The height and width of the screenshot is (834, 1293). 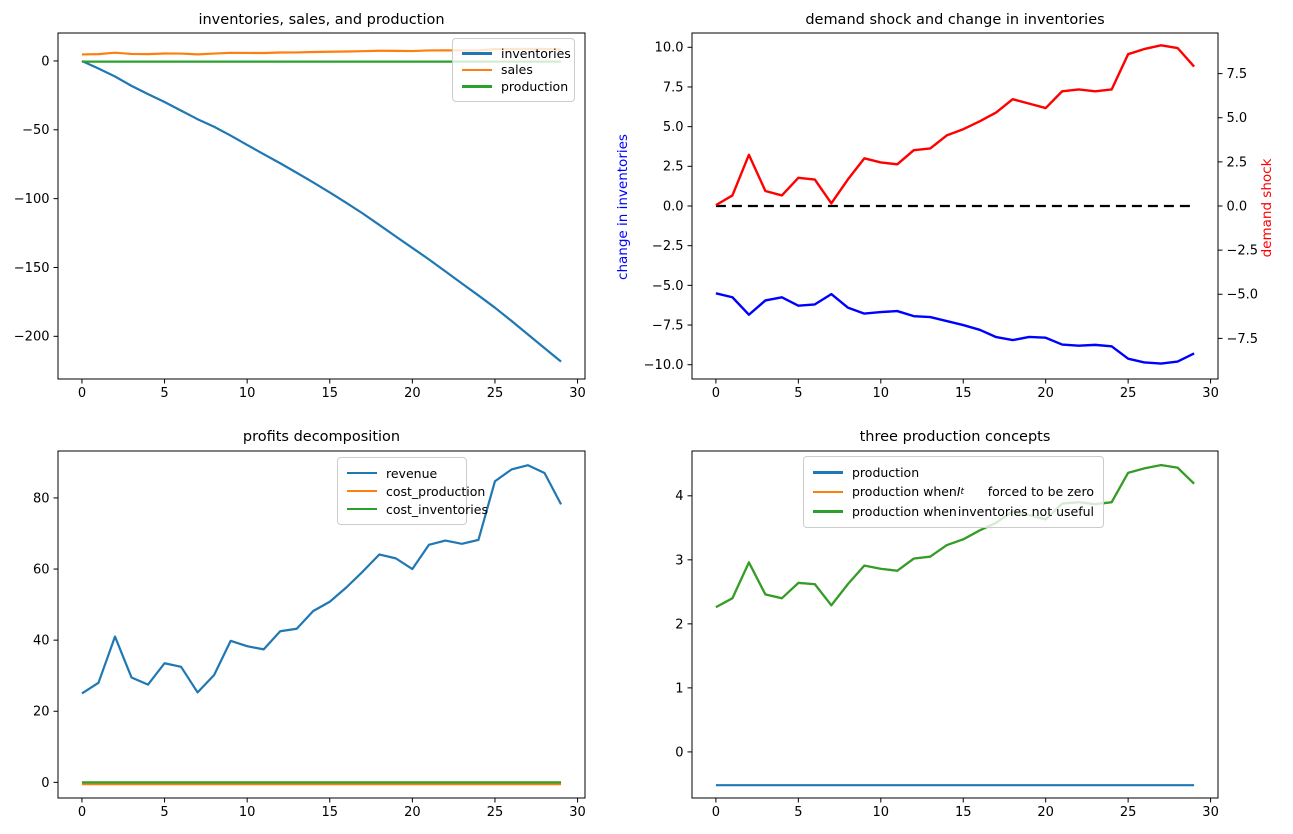 I want to click on legend-text-gap, so click(x=976, y=491).